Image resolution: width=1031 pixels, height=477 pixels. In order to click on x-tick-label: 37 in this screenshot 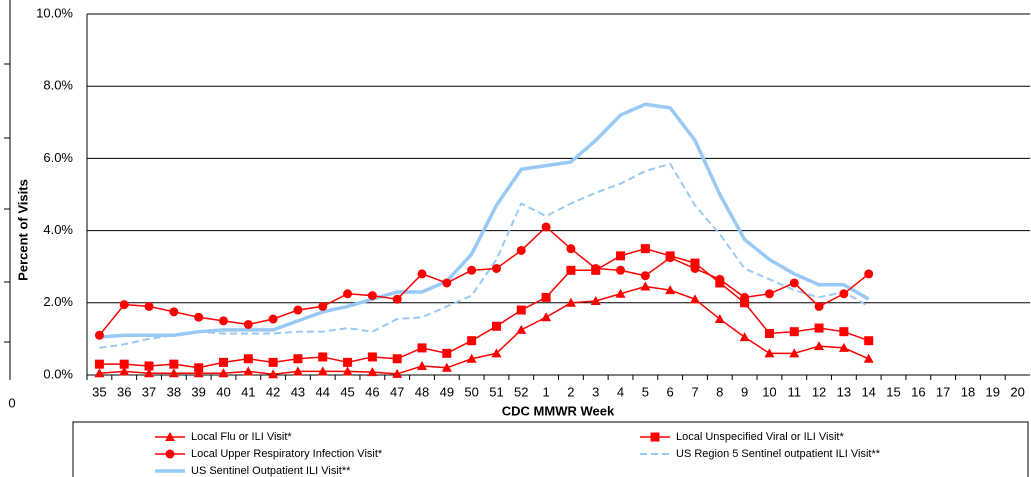, I will do `click(149, 391)`.